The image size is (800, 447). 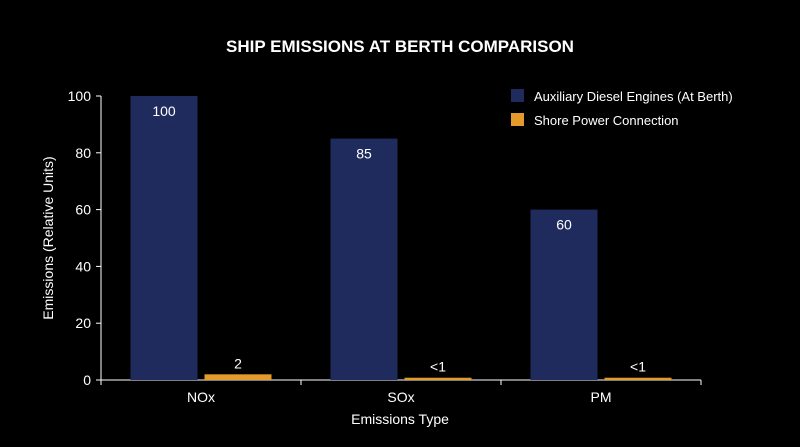 I want to click on x-axis: NOx SOx PM, so click(x=401, y=392).